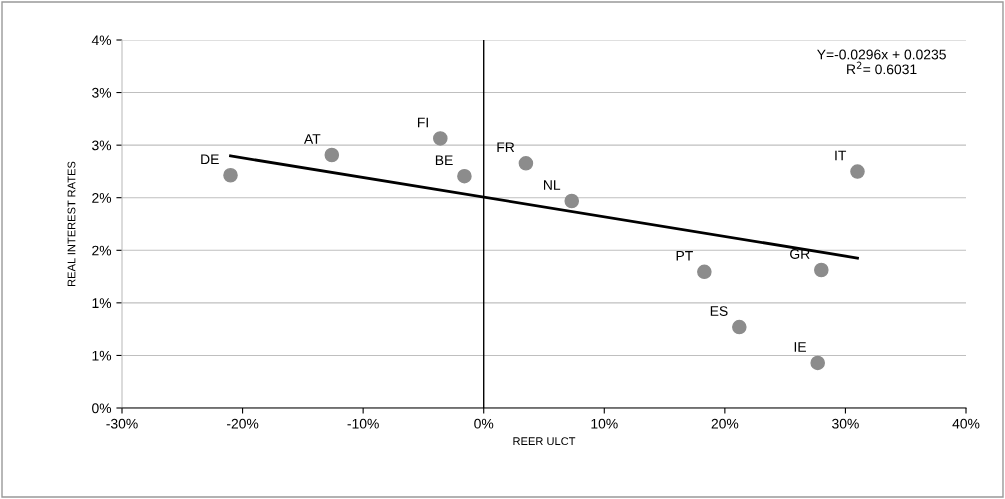 The image size is (1005, 499). Describe the element at coordinates (719, 311) in the screenshot. I see `annotation: ES` at that location.